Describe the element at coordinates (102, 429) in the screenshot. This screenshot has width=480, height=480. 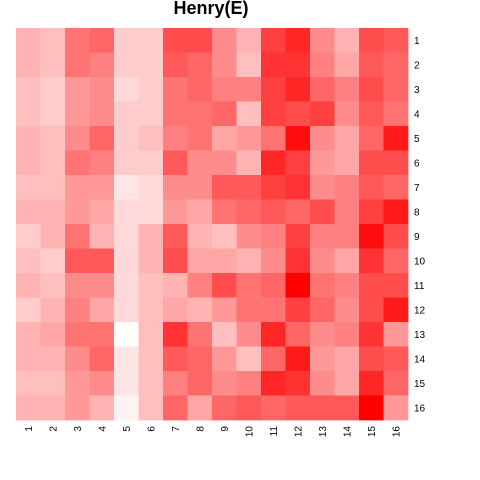
I see `column-tick-label: 4` at that location.